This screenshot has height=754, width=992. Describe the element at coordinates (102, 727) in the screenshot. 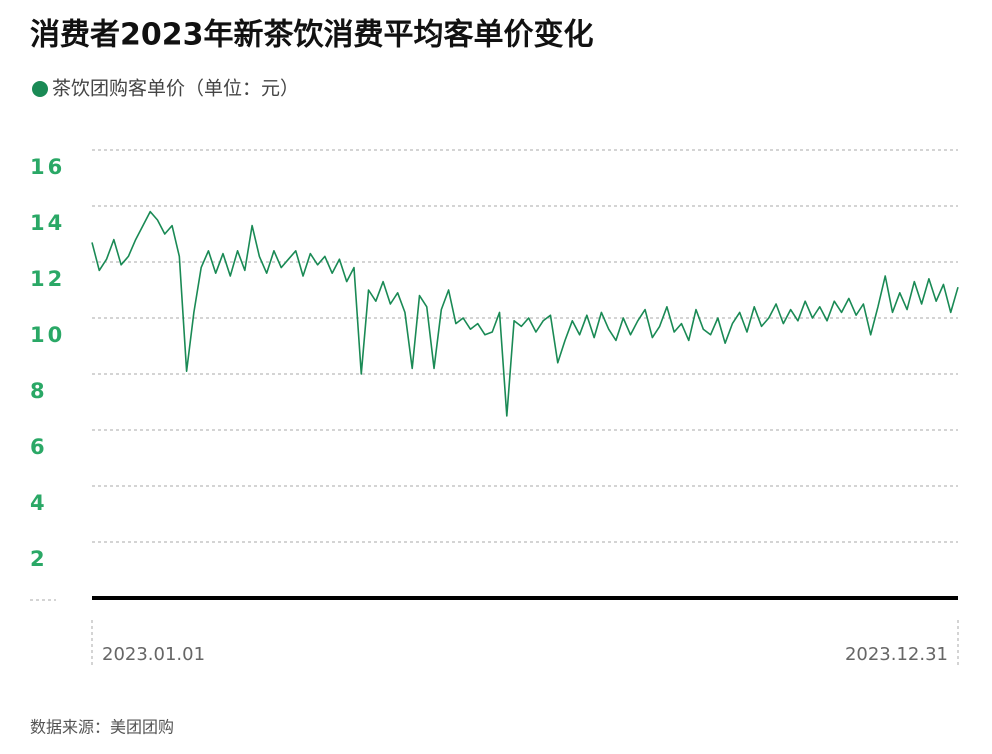

I see `source: 数据来源：美团团购` at that location.